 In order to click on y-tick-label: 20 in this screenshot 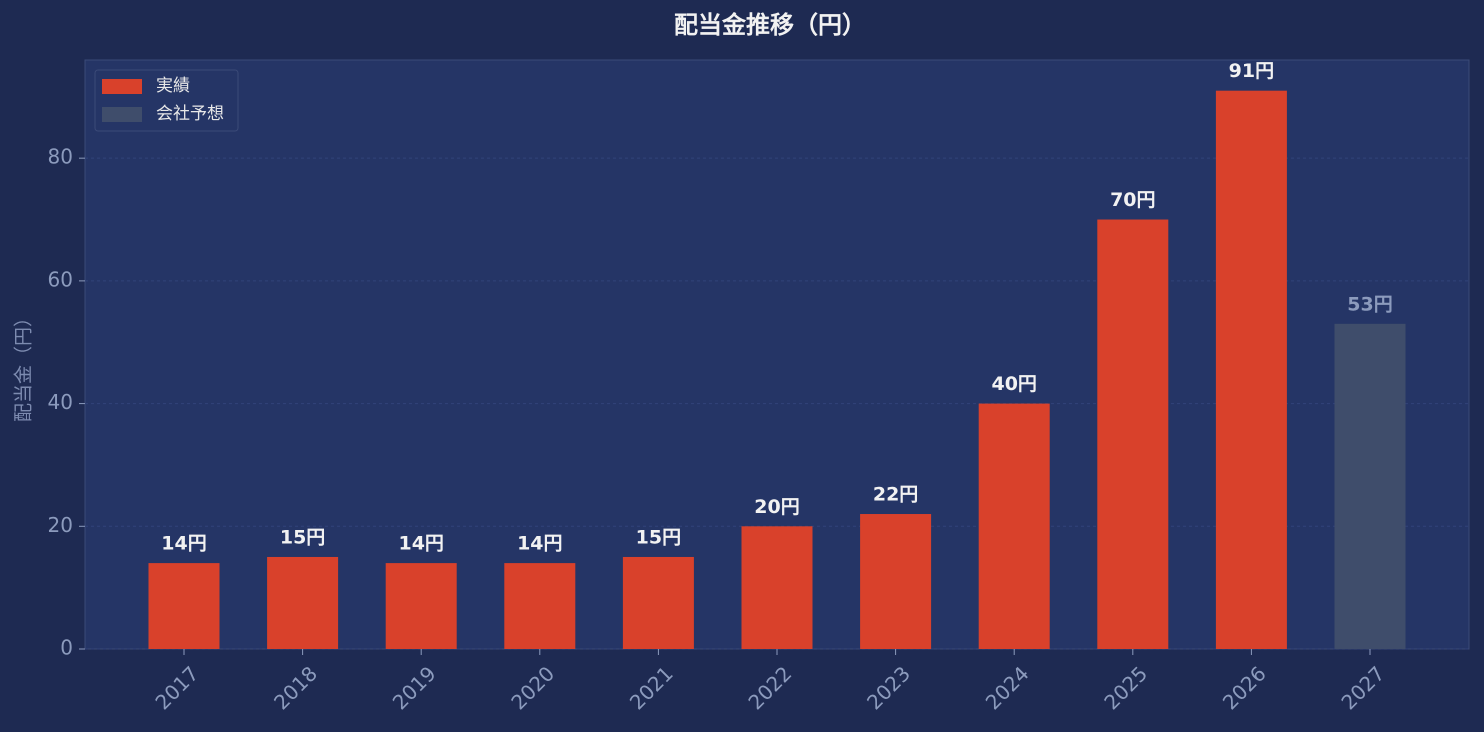, I will do `click(60, 525)`.